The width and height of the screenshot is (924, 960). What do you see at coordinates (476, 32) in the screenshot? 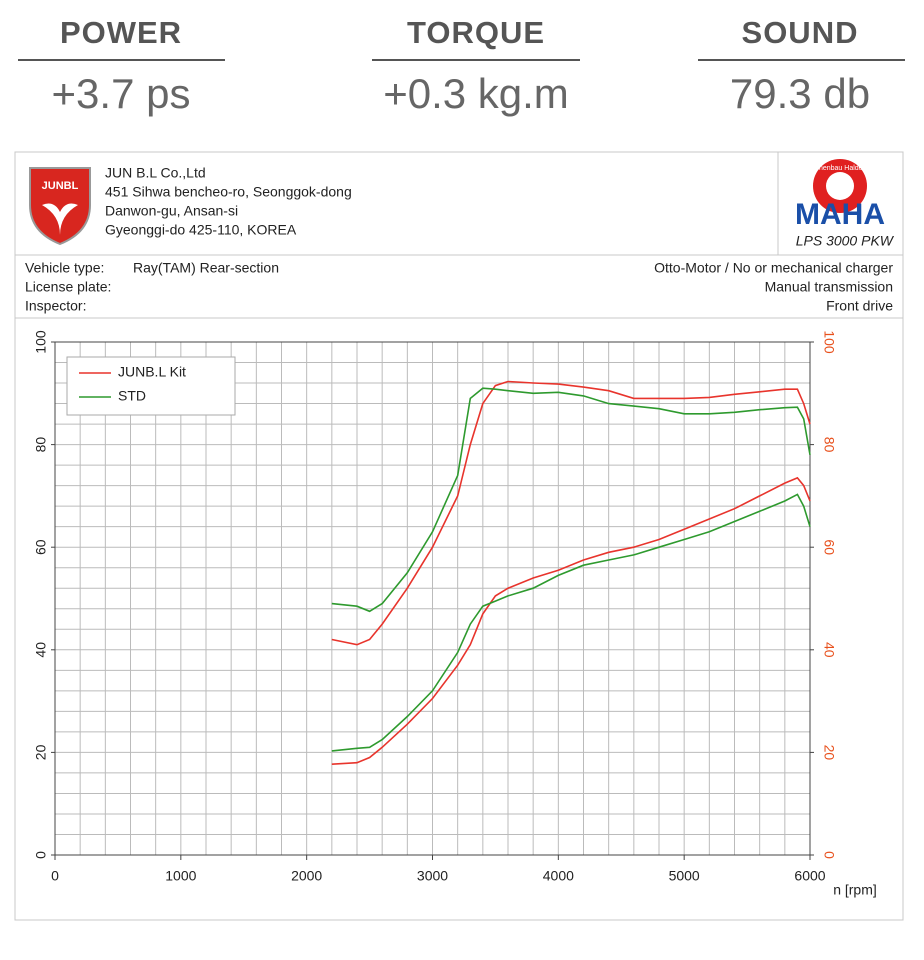
I see `stat-label: TORQUE` at bounding box center [476, 32].